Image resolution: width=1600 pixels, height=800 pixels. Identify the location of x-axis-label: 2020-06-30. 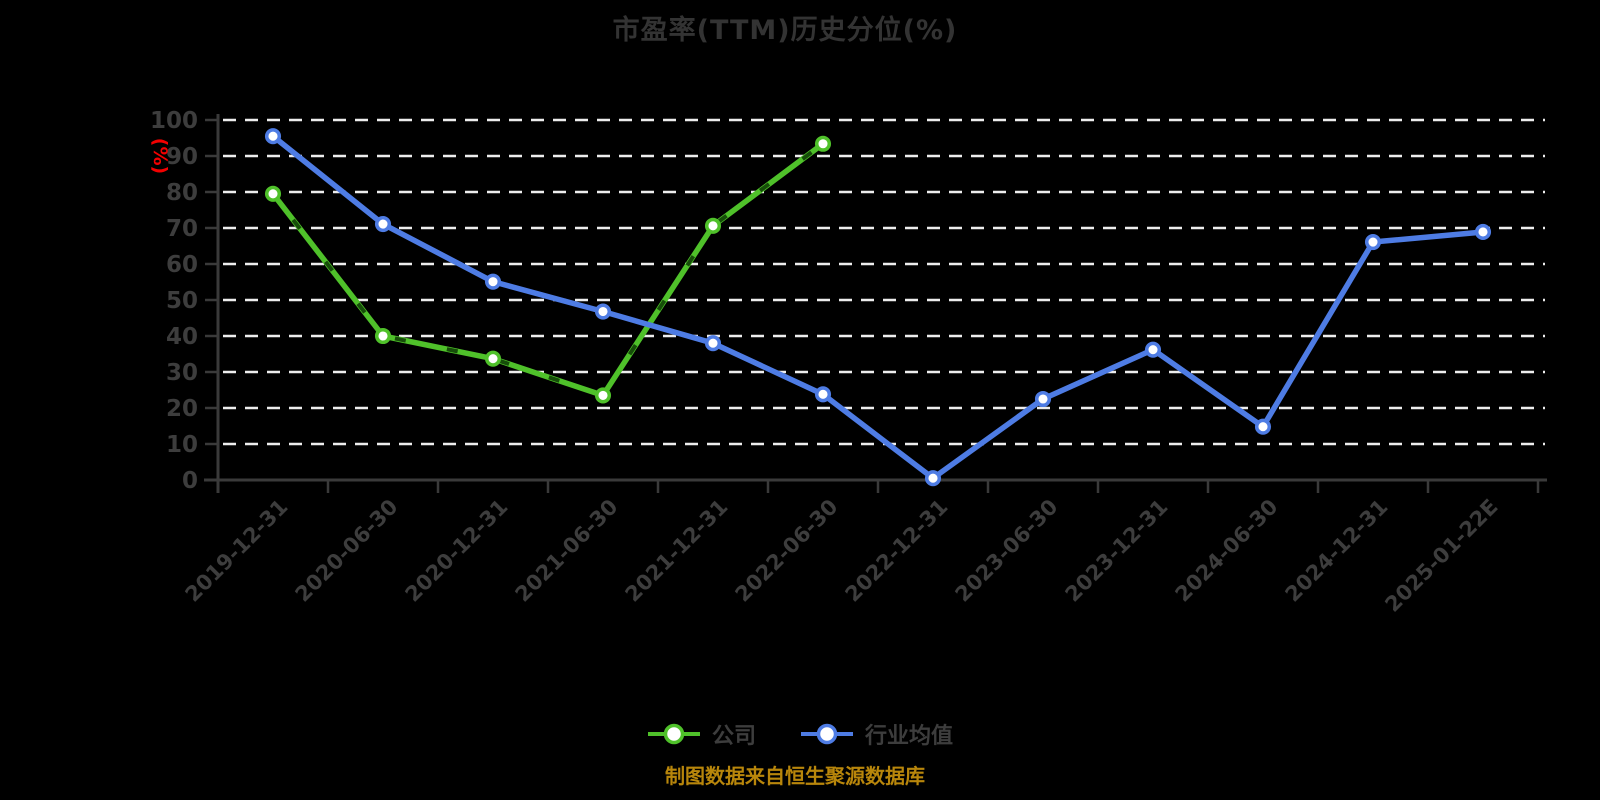
(347, 551).